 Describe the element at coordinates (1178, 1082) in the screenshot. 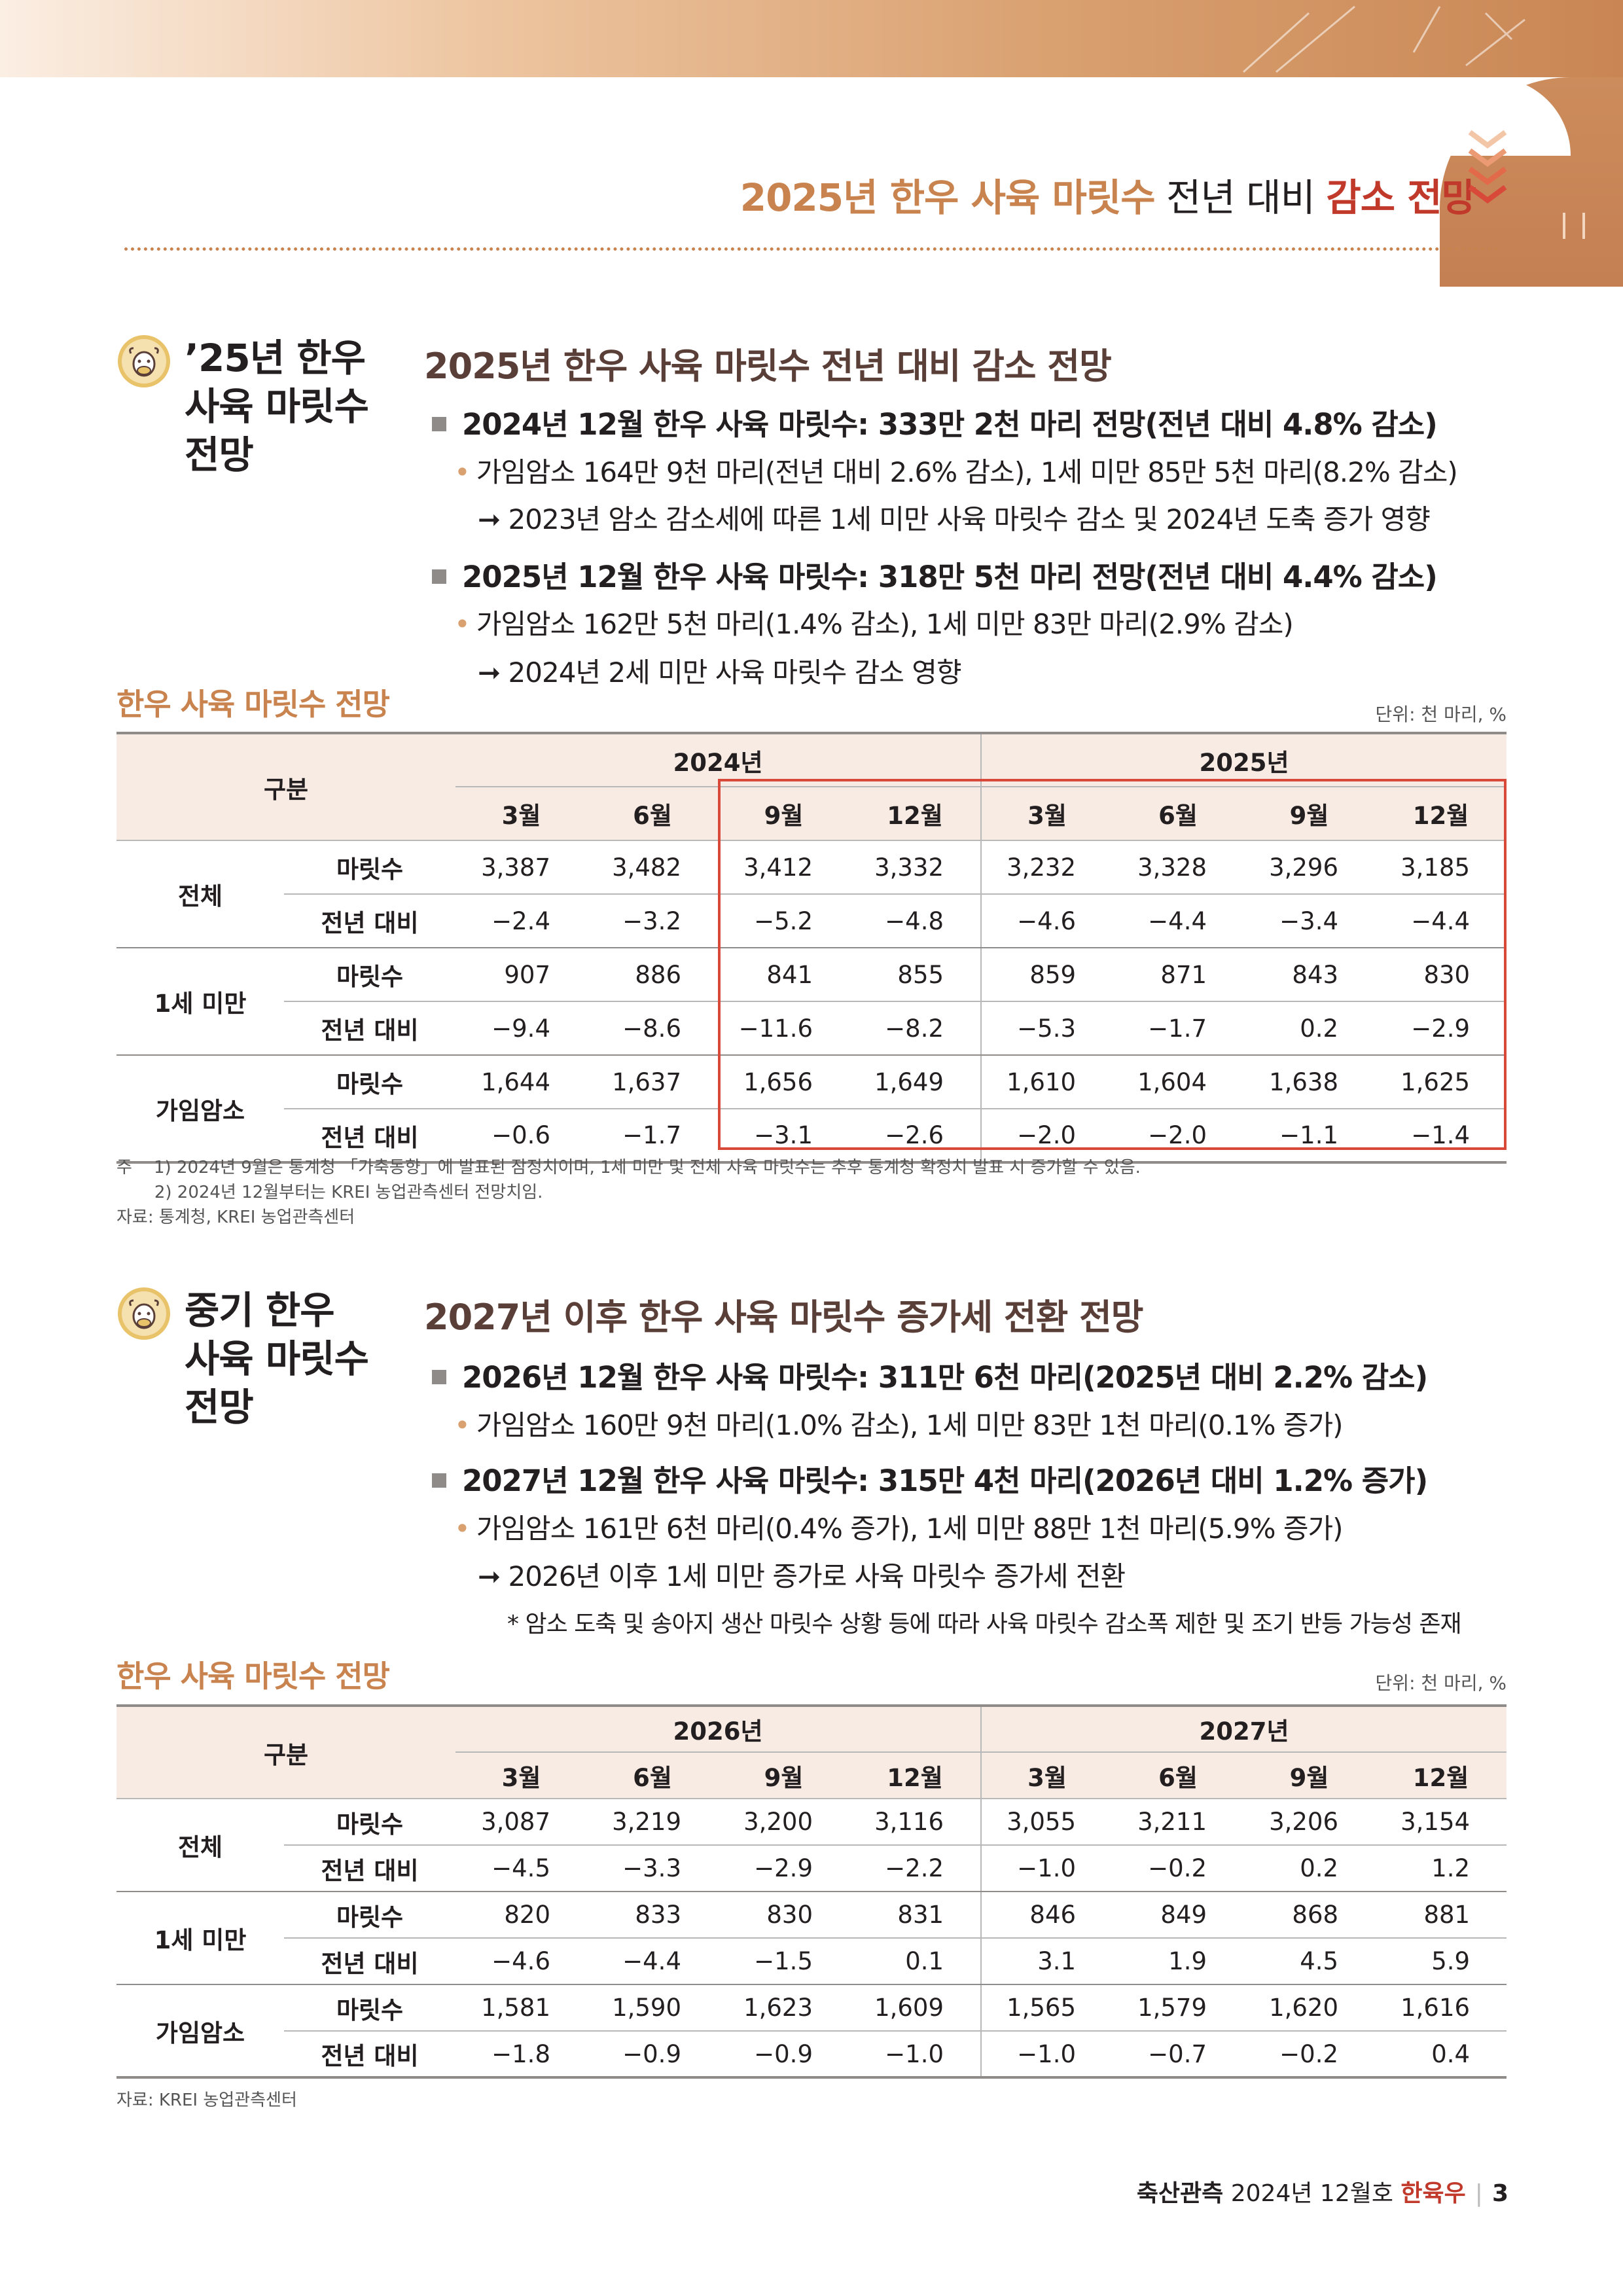

I see `table1-cell: 1,604` at that location.